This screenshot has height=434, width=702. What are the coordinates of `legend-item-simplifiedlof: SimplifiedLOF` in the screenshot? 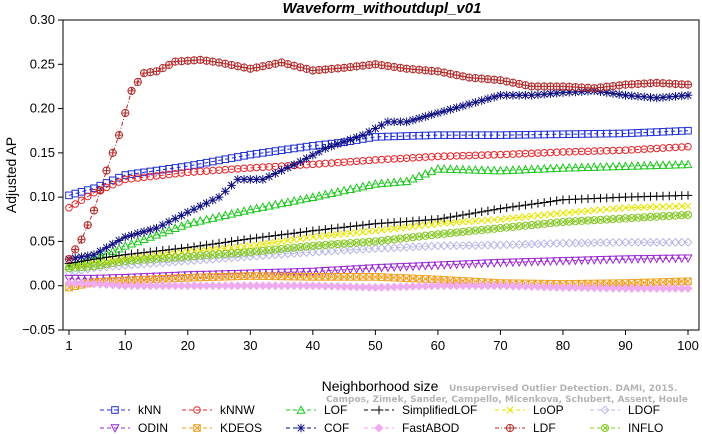 It's located at (420, 410).